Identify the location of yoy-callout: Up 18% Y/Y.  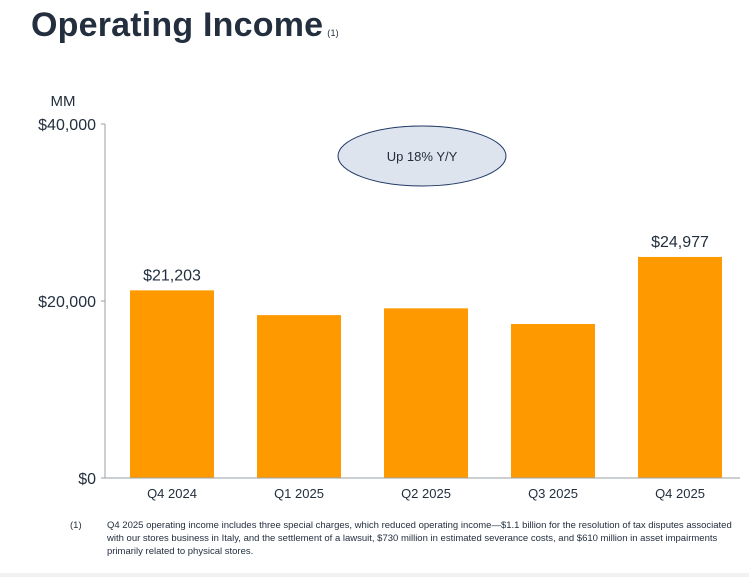
(422, 156).